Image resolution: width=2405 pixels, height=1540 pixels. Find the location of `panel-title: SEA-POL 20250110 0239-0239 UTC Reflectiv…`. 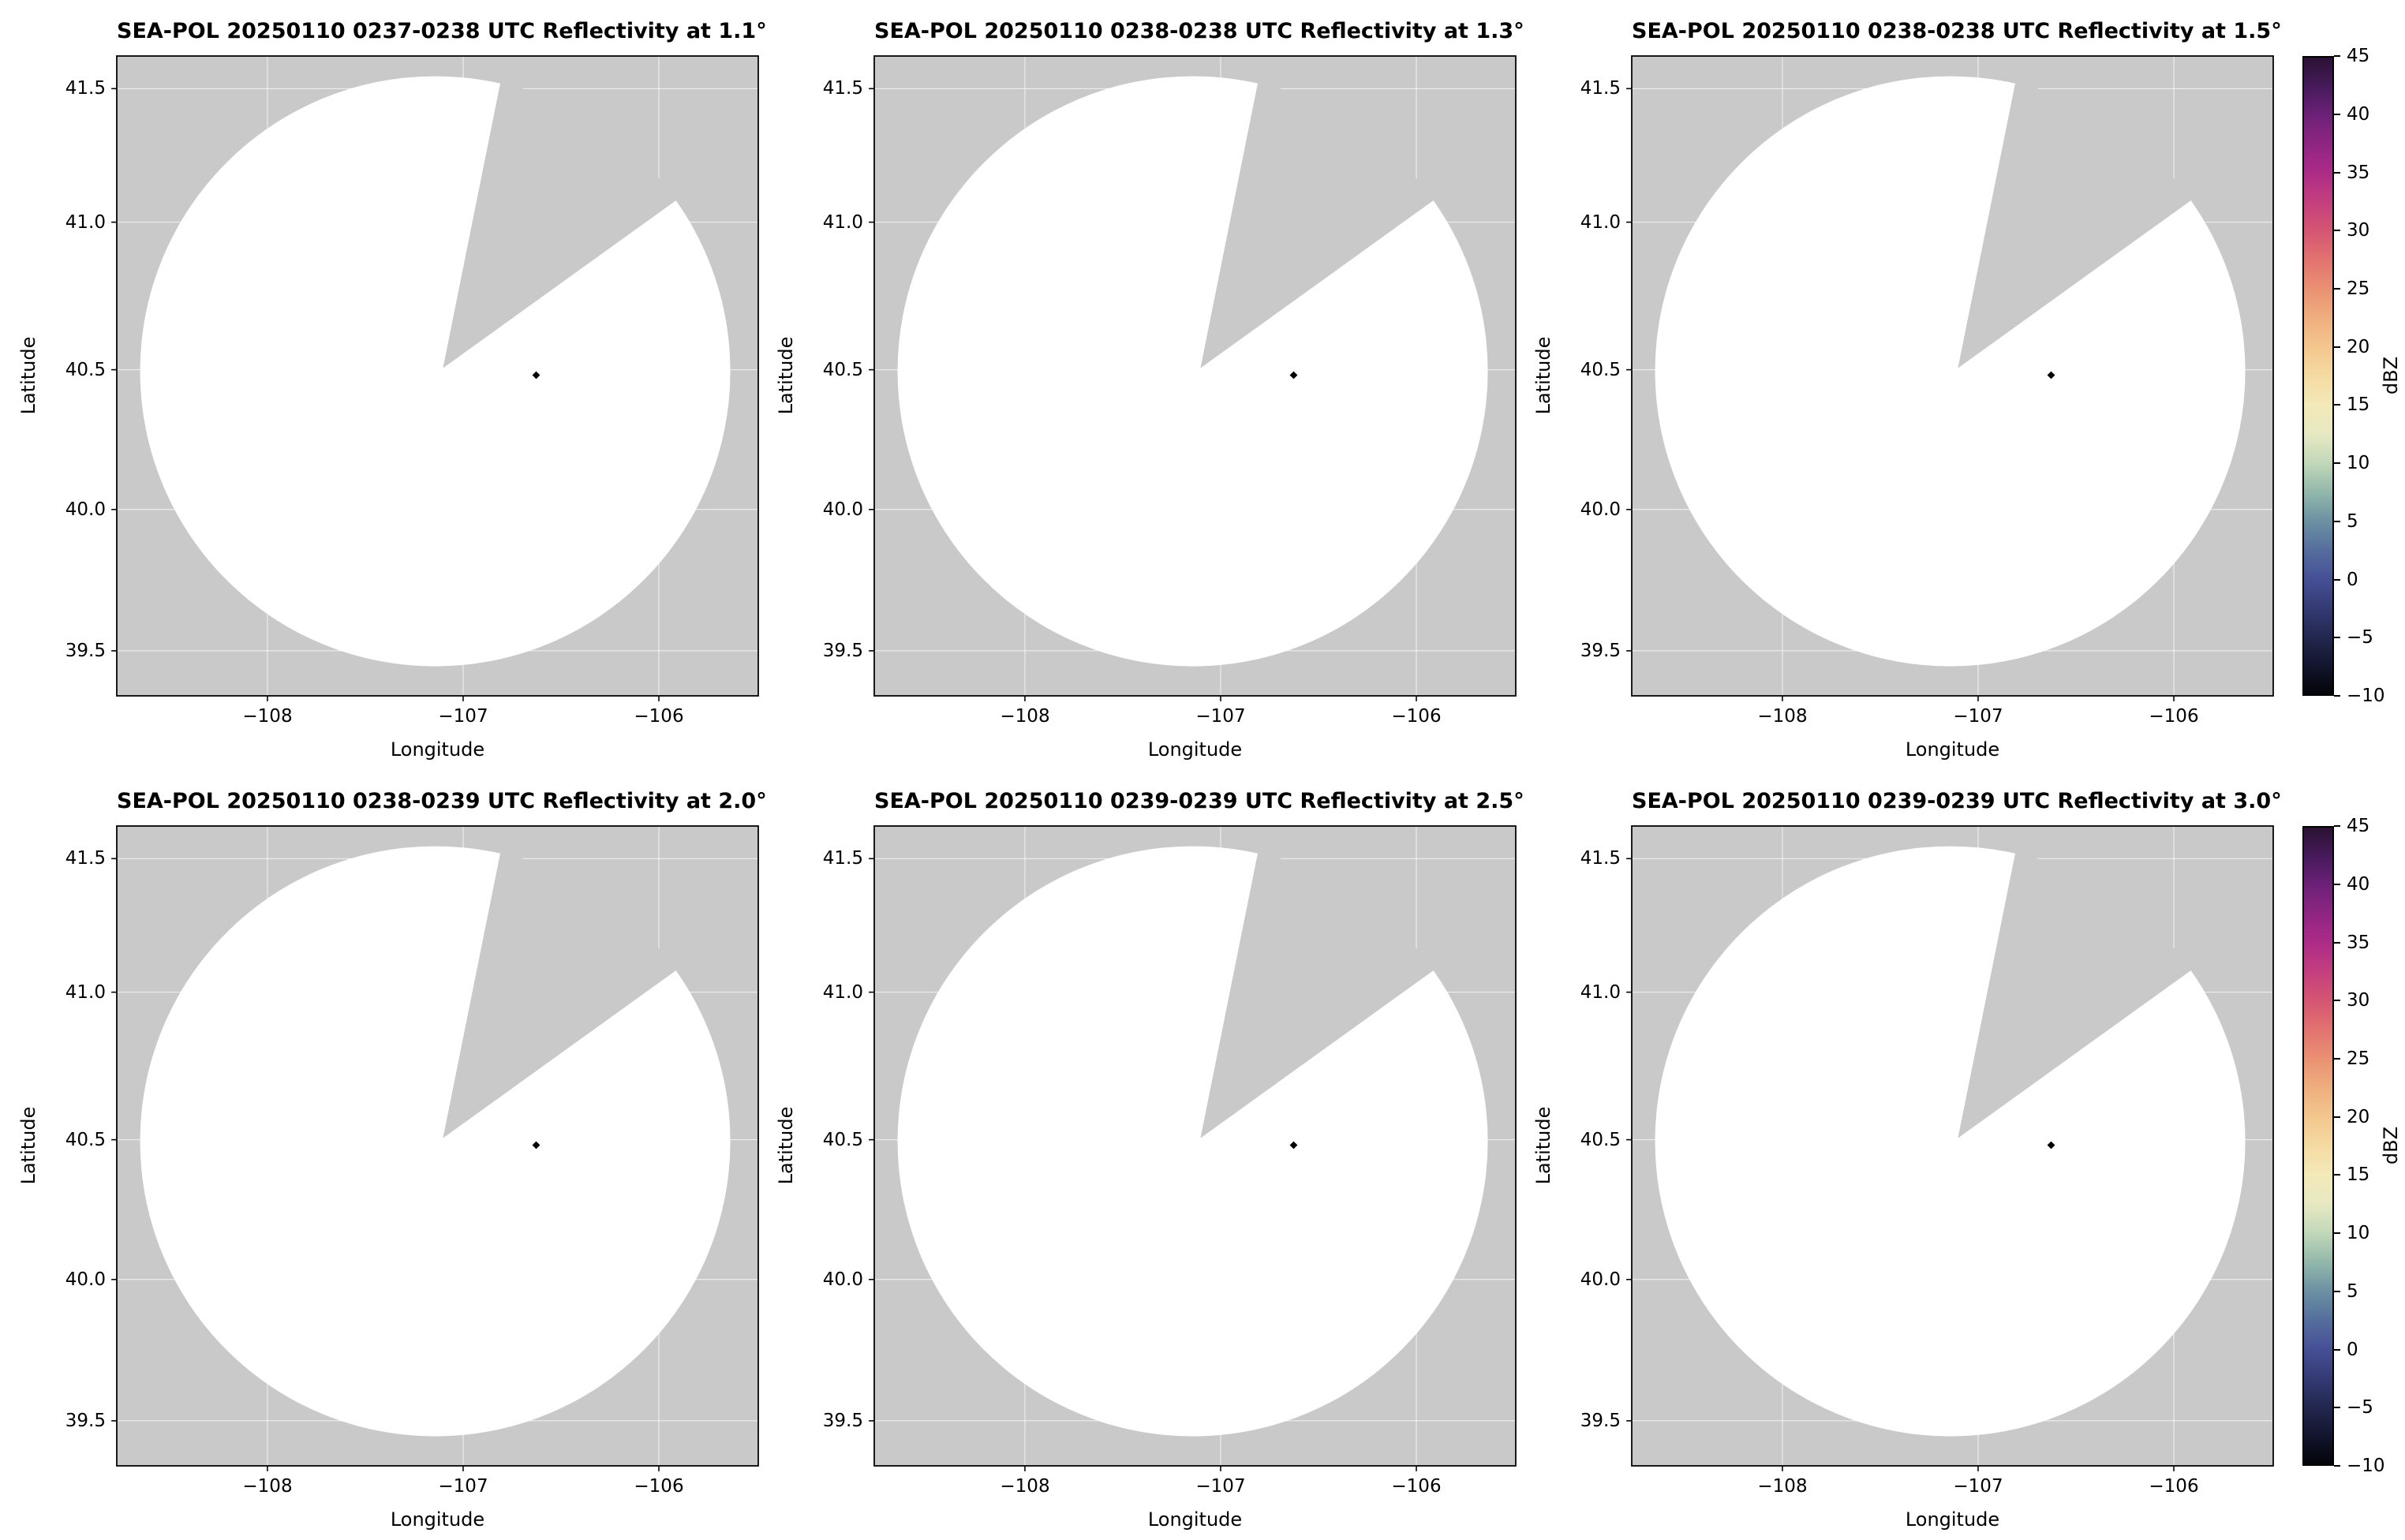

panel-title: SEA-POL 20250110 0239-0239 UTC Reflectiv… is located at coordinates (1957, 801).